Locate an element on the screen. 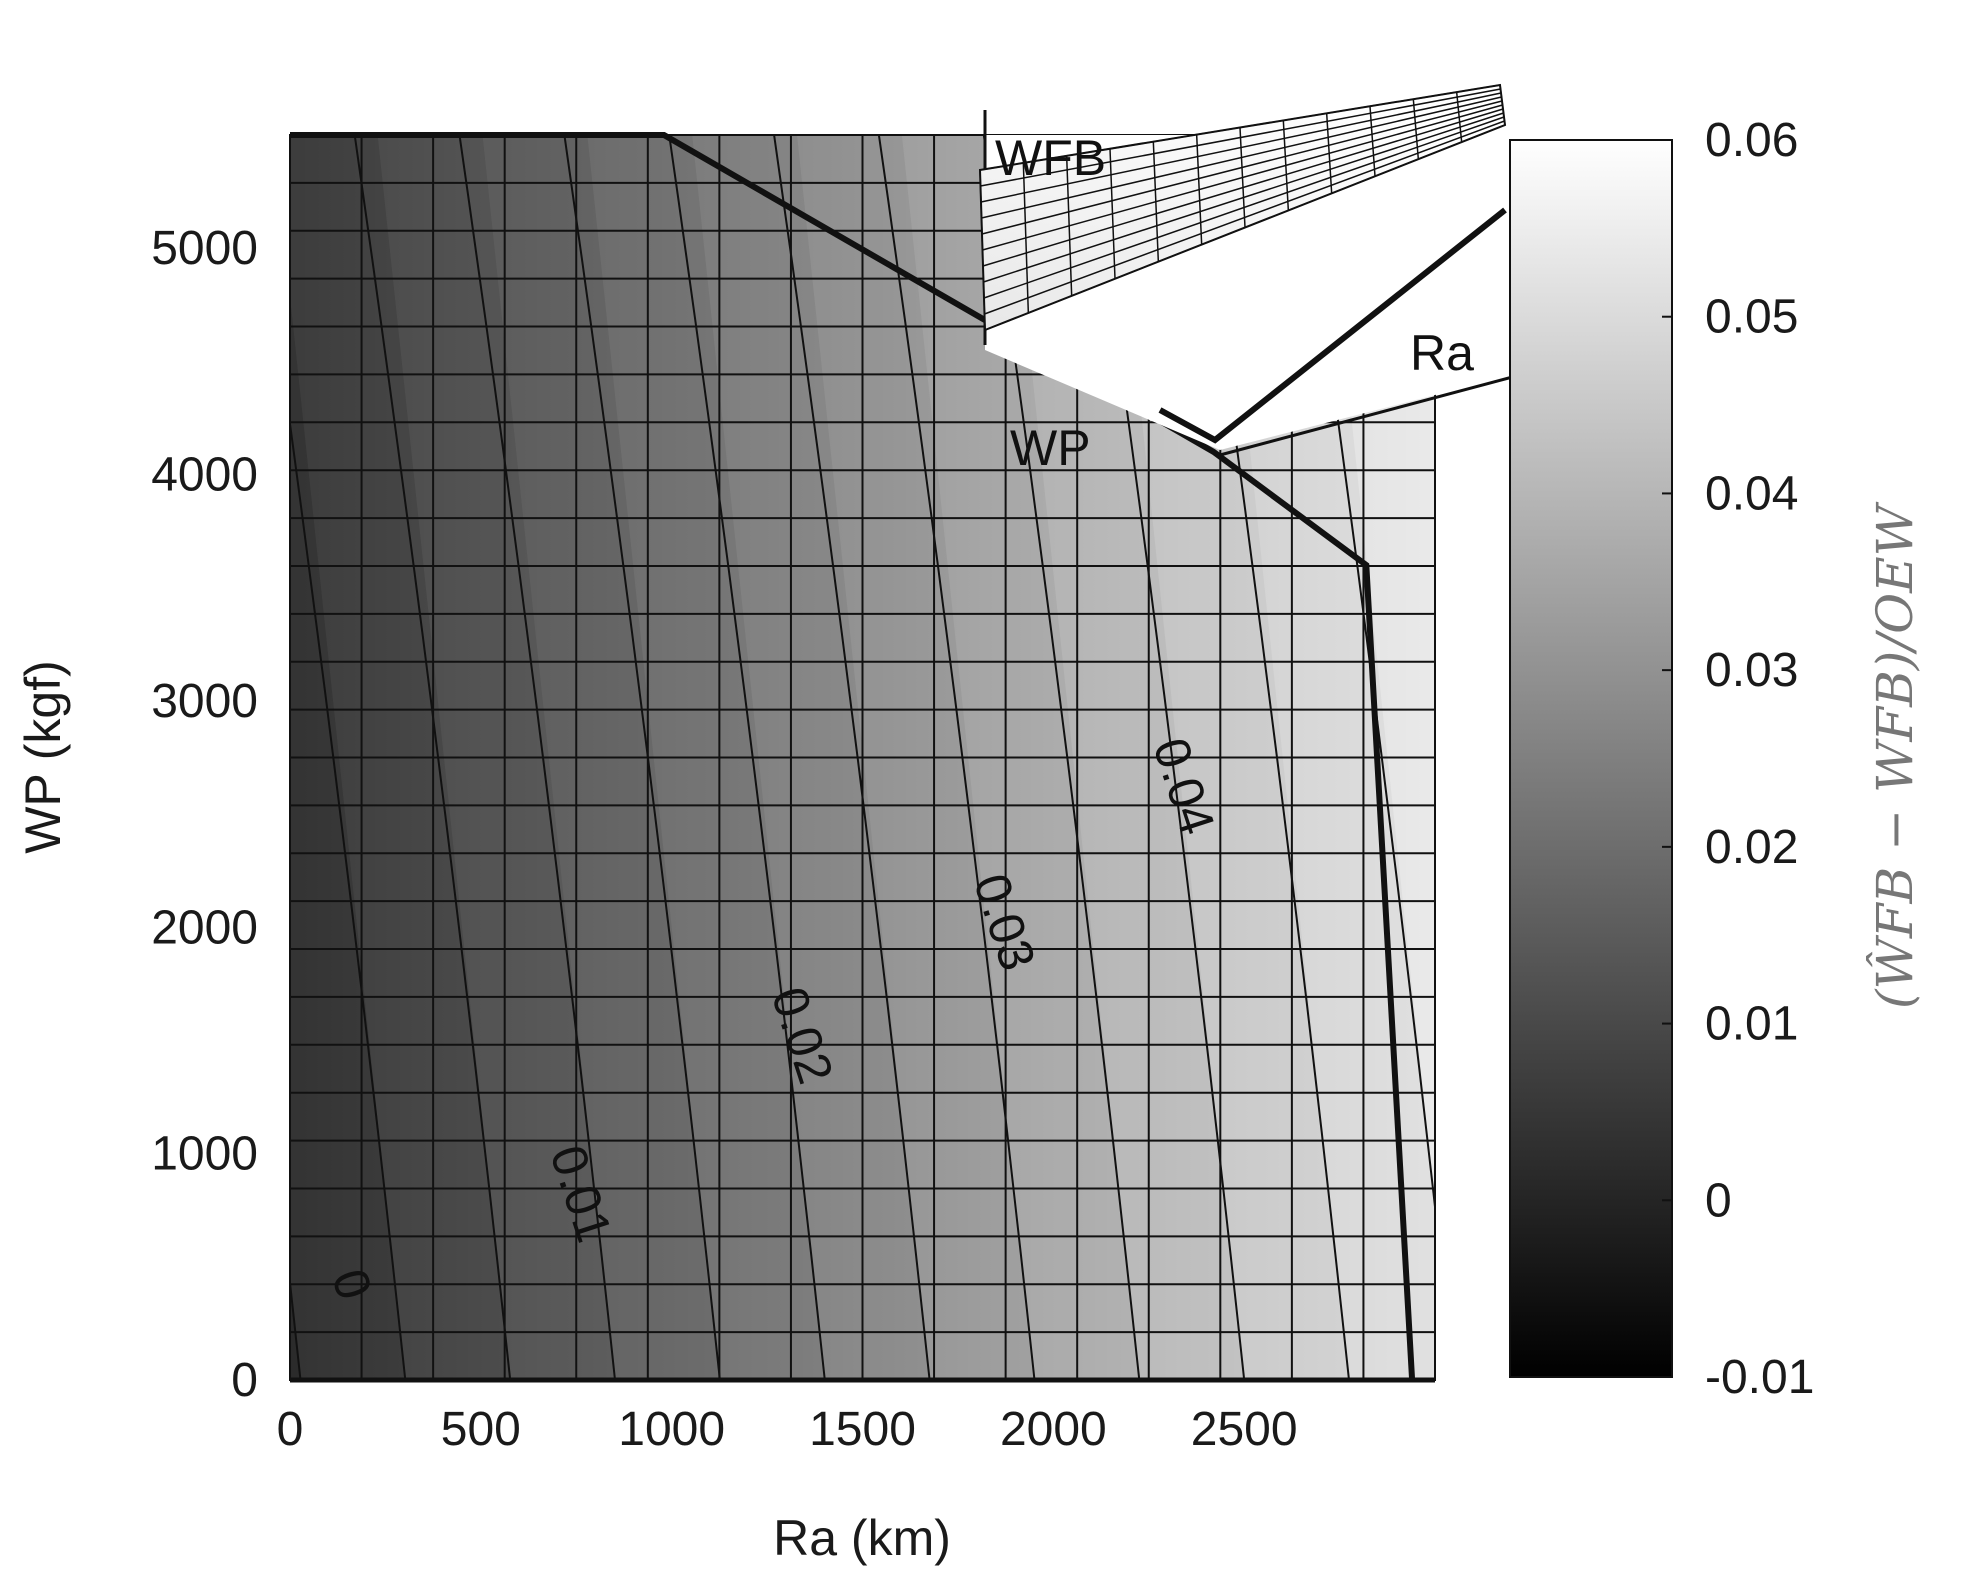 This screenshot has height=1589, width=1964. inset-label-wfb: WFB is located at coordinates (1050, 158).